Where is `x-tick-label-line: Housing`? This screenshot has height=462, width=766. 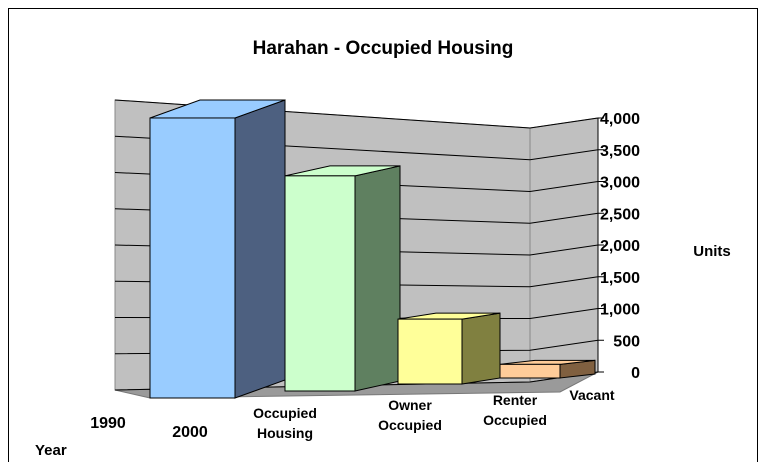
x-tick-label-line: Housing is located at coordinates (285, 433).